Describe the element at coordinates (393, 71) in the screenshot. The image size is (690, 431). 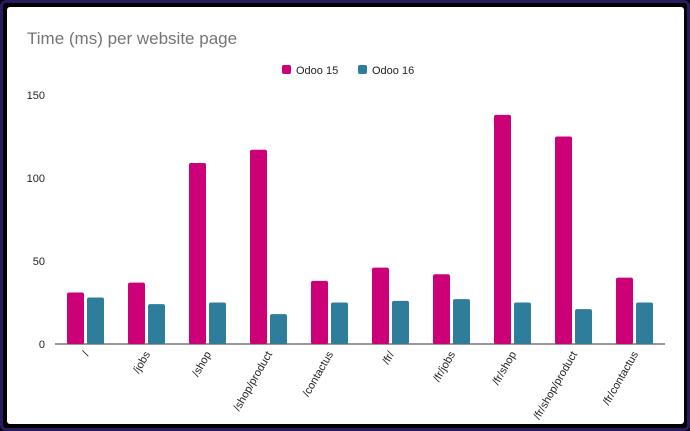
I see `legend-label: Odoo 16` at that location.